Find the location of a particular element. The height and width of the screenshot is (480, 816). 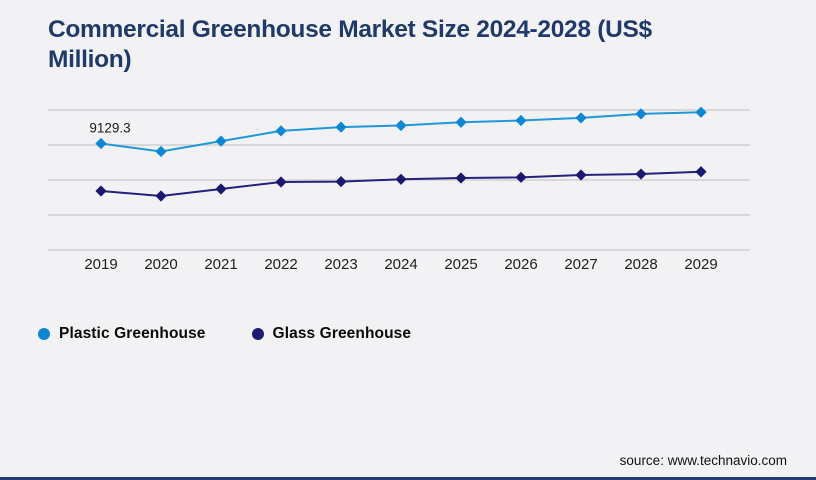

x-axis-label: 2022 is located at coordinates (280, 264).